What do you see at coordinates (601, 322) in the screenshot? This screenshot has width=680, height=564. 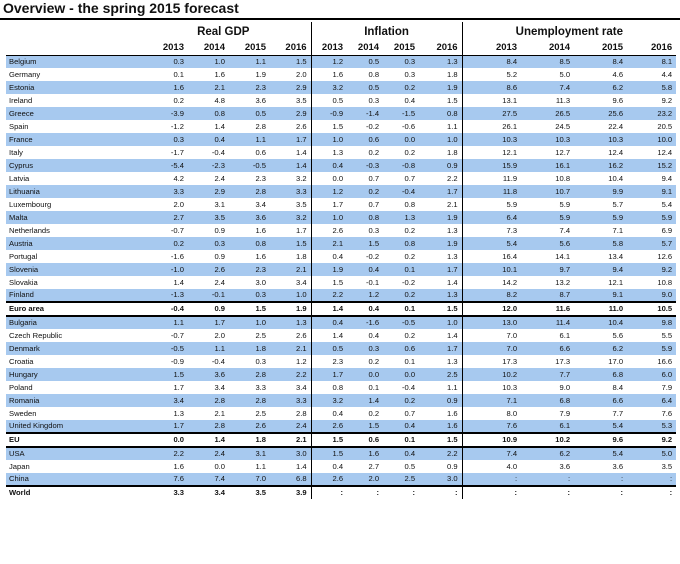 I see `unemployment-value: 10.4` at bounding box center [601, 322].